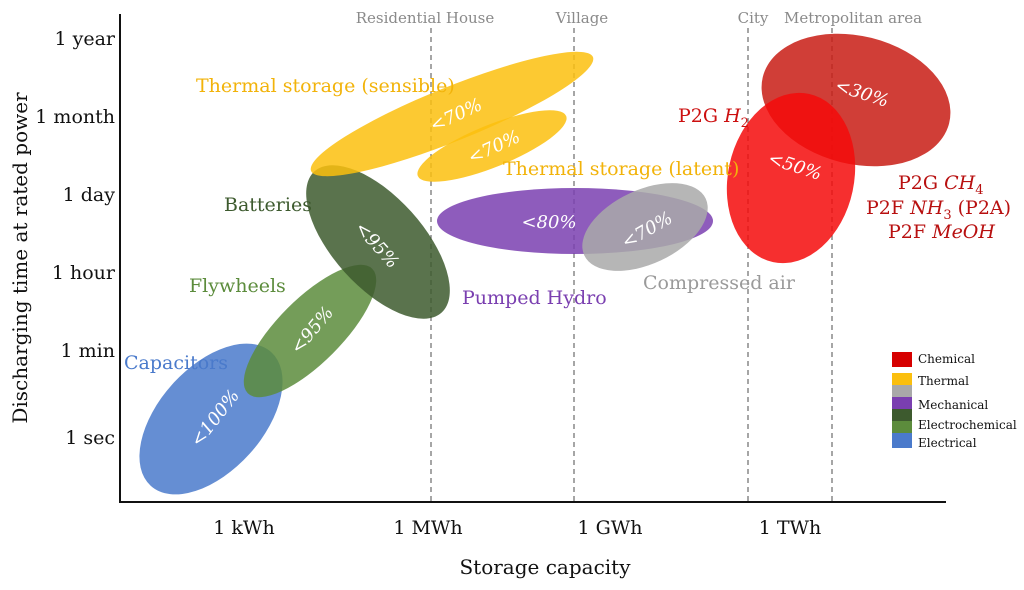 Image resolution: width=1024 pixels, height=590 pixels. What do you see at coordinates (20, 258) in the screenshot?
I see `y-axis-title: Discharging time at rated power` at bounding box center [20, 258].